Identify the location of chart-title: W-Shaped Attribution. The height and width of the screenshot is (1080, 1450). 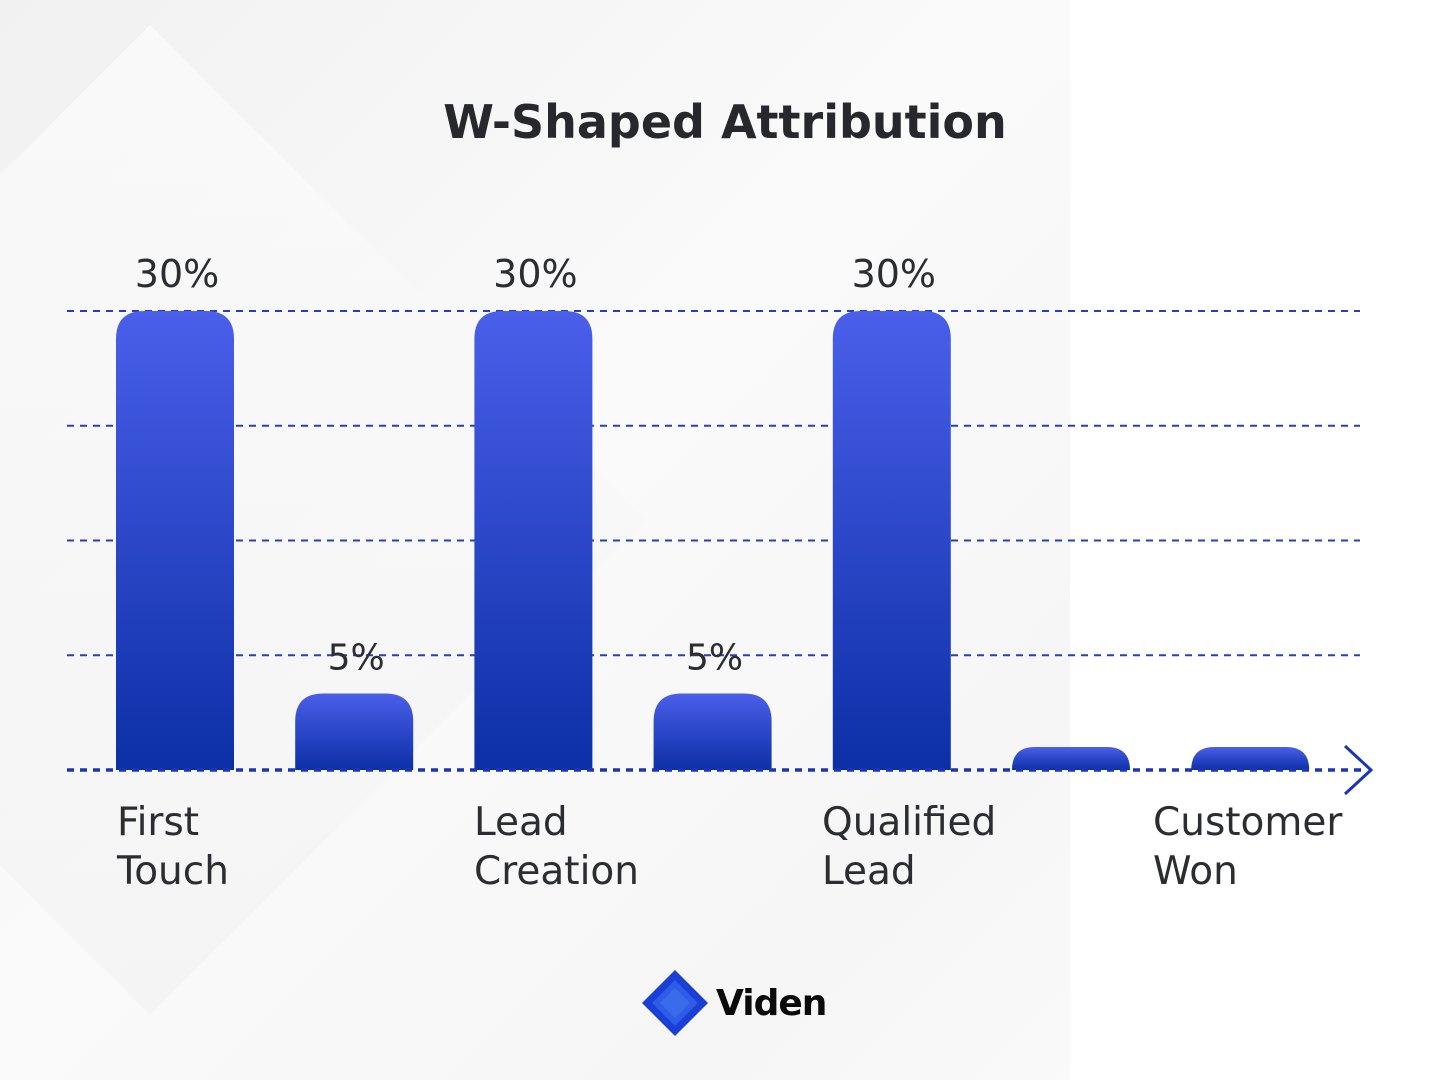
(725, 122).